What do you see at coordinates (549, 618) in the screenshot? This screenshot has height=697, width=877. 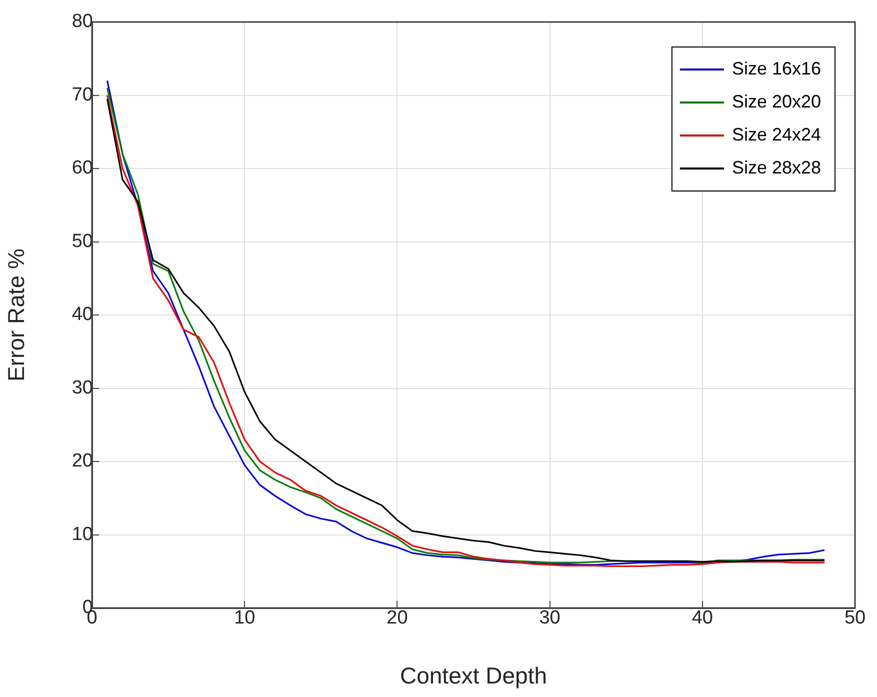 I see `x-tick-label: 30` at bounding box center [549, 618].